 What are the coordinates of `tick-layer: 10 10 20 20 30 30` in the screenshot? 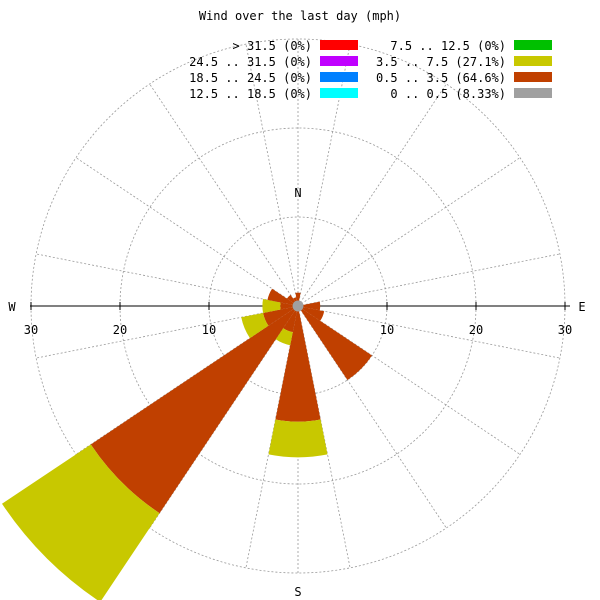 It's located at (298, 319).